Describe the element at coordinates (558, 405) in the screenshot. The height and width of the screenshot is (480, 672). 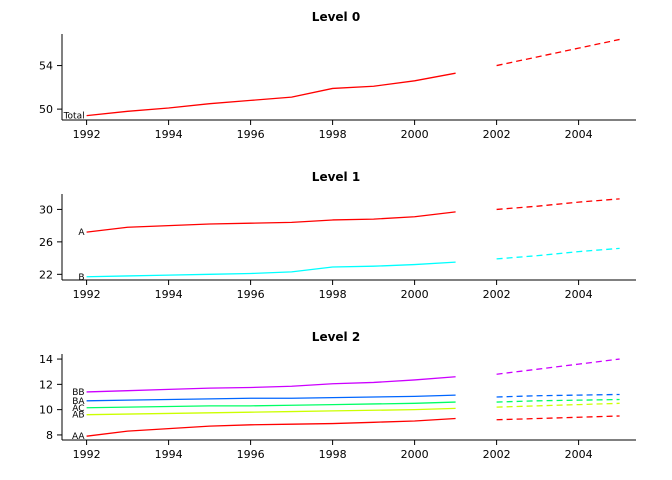
I see `series-AB-forecast-line` at that location.